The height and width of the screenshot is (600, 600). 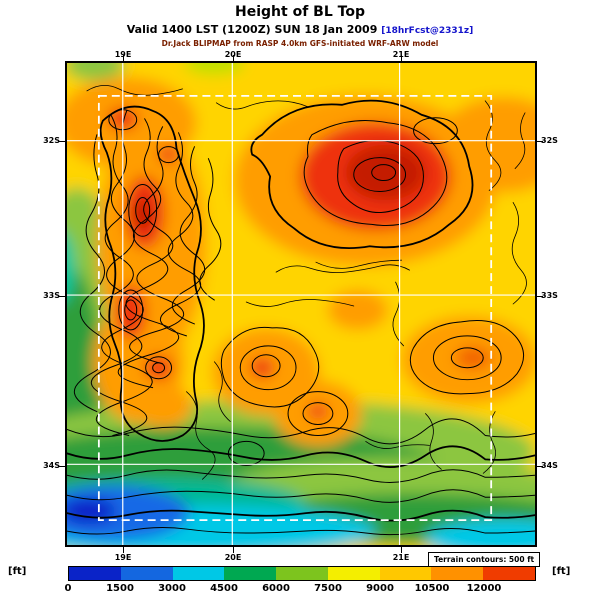 What do you see at coordinates (561, 571) in the screenshot?
I see `colorbar-unit-right: [ft]` at bounding box center [561, 571].